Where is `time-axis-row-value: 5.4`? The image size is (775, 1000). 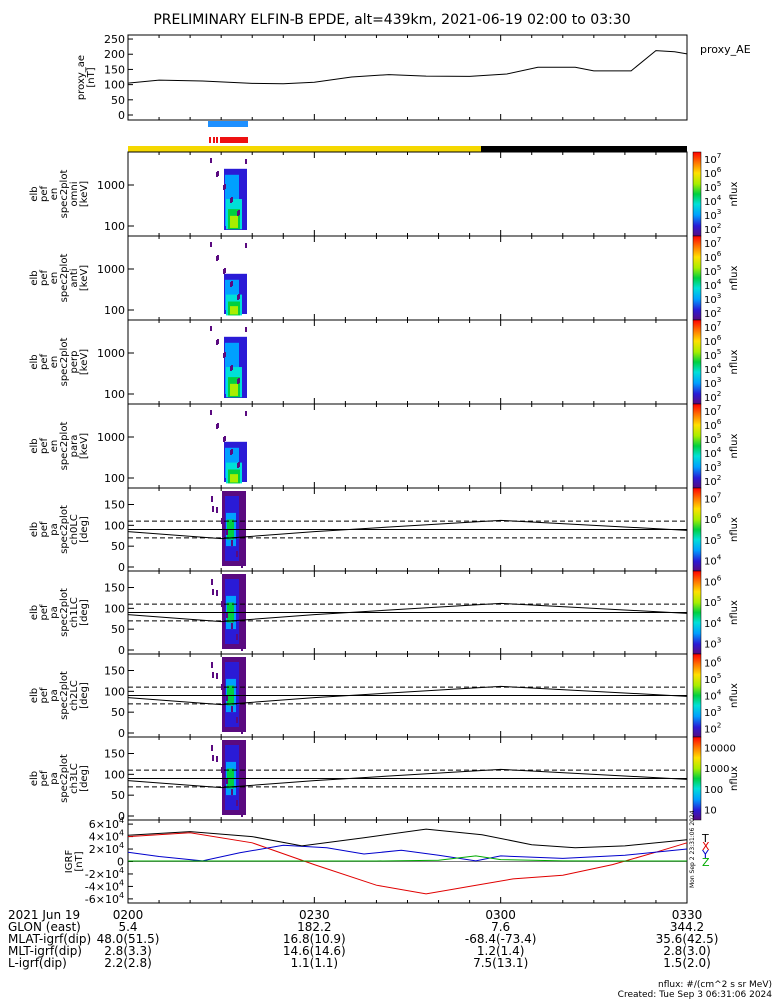 time-axis-row-value: 5.4 is located at coordinates (127, 927).